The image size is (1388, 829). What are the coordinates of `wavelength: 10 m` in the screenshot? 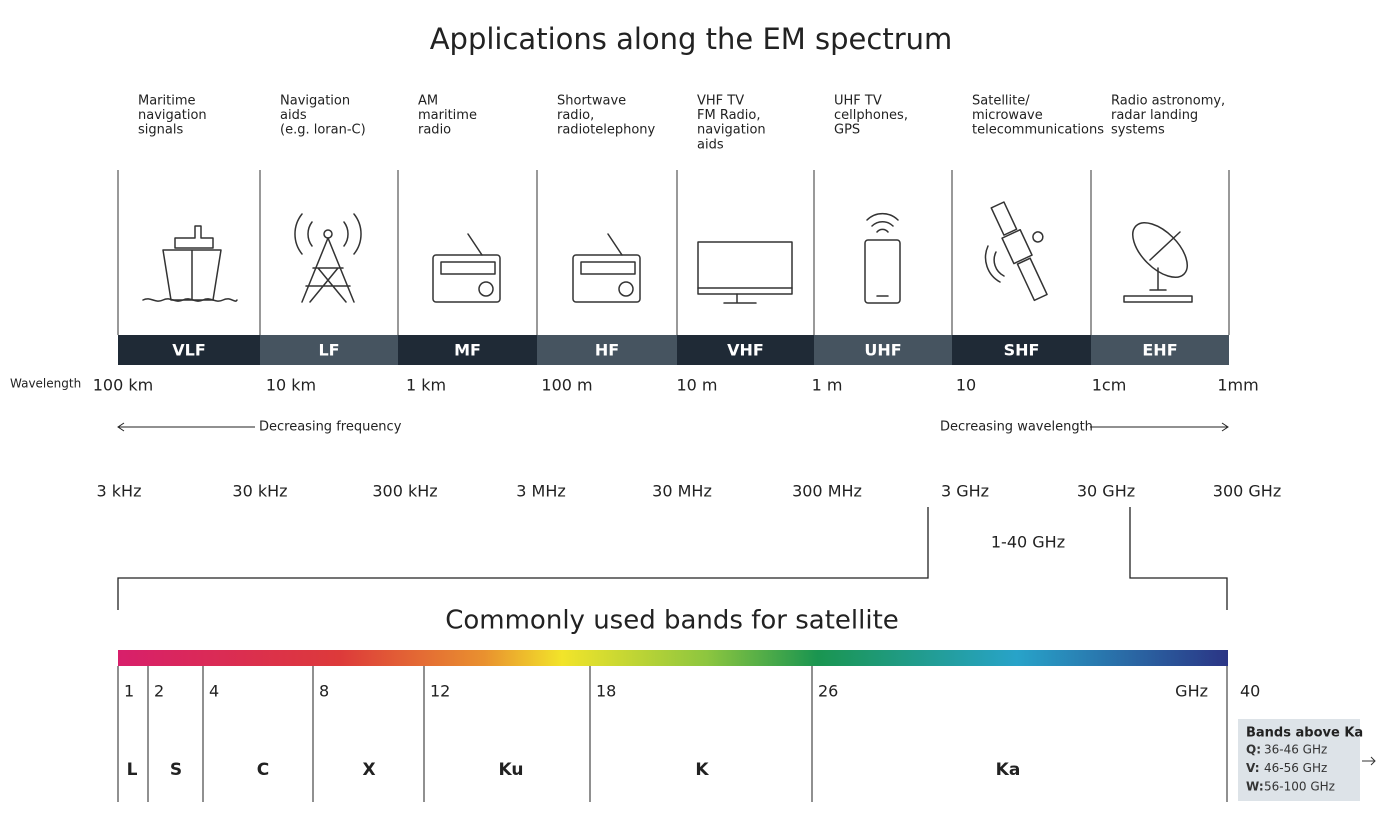 It's located at (696, 385).